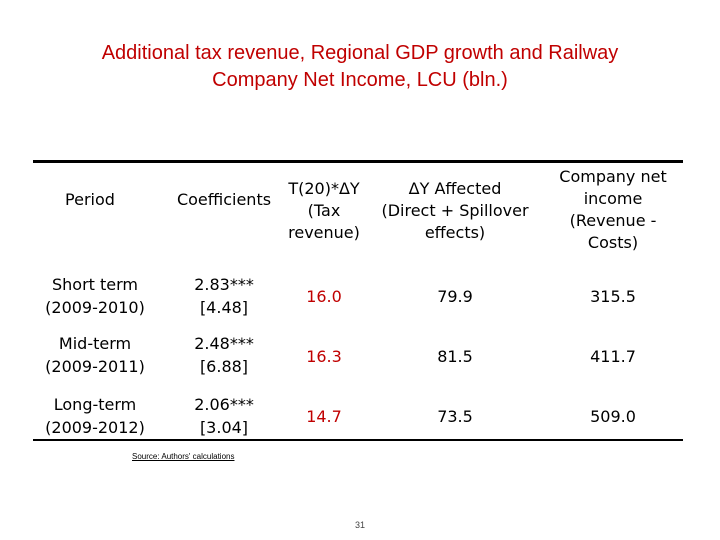  Describe the element at coordinates (324, 416) in the screenshot. I see `table-row-3-tax-revenue: 14.7` at that location.